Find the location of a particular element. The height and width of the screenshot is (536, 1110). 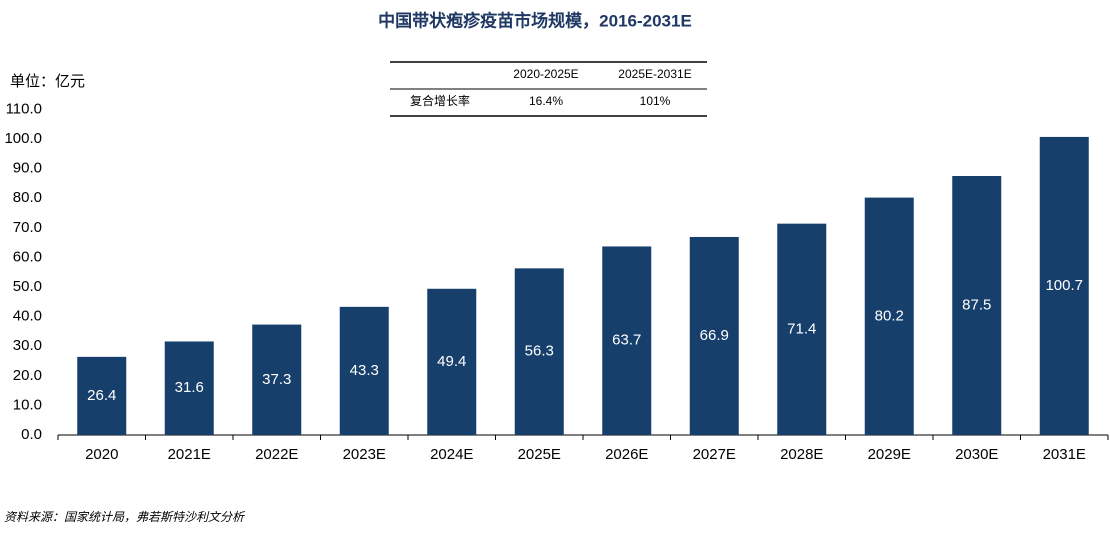

data-label: 63.7 is located at coordinates (626, 340).